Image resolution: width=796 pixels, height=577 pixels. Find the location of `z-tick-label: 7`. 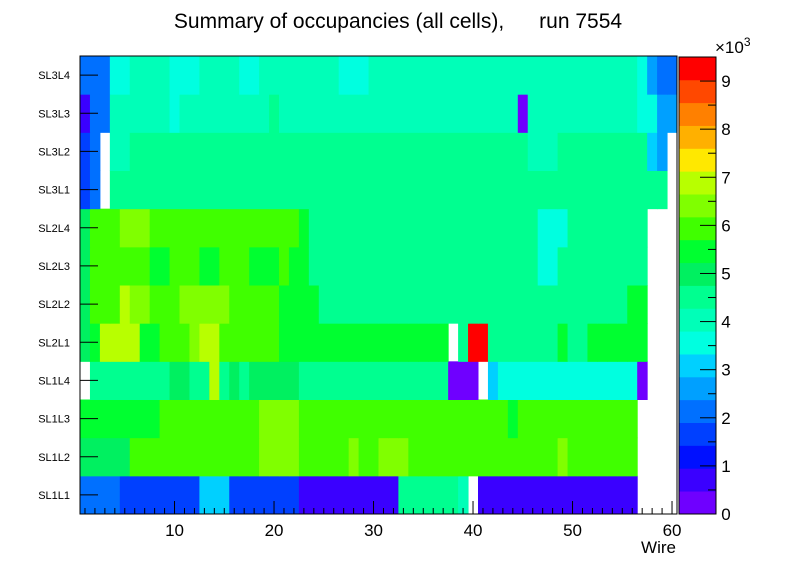

z-tick-label: 7 is located at coordinates (725, 177).